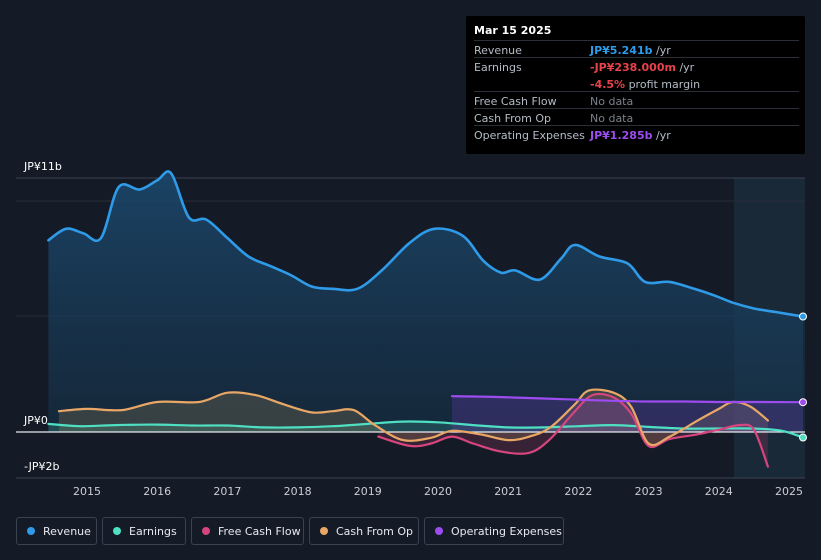 The image size is (821, 560). Describe the element at coordinates (627, 414) in the screenshot. I see `operating-expenses-area` at that location.